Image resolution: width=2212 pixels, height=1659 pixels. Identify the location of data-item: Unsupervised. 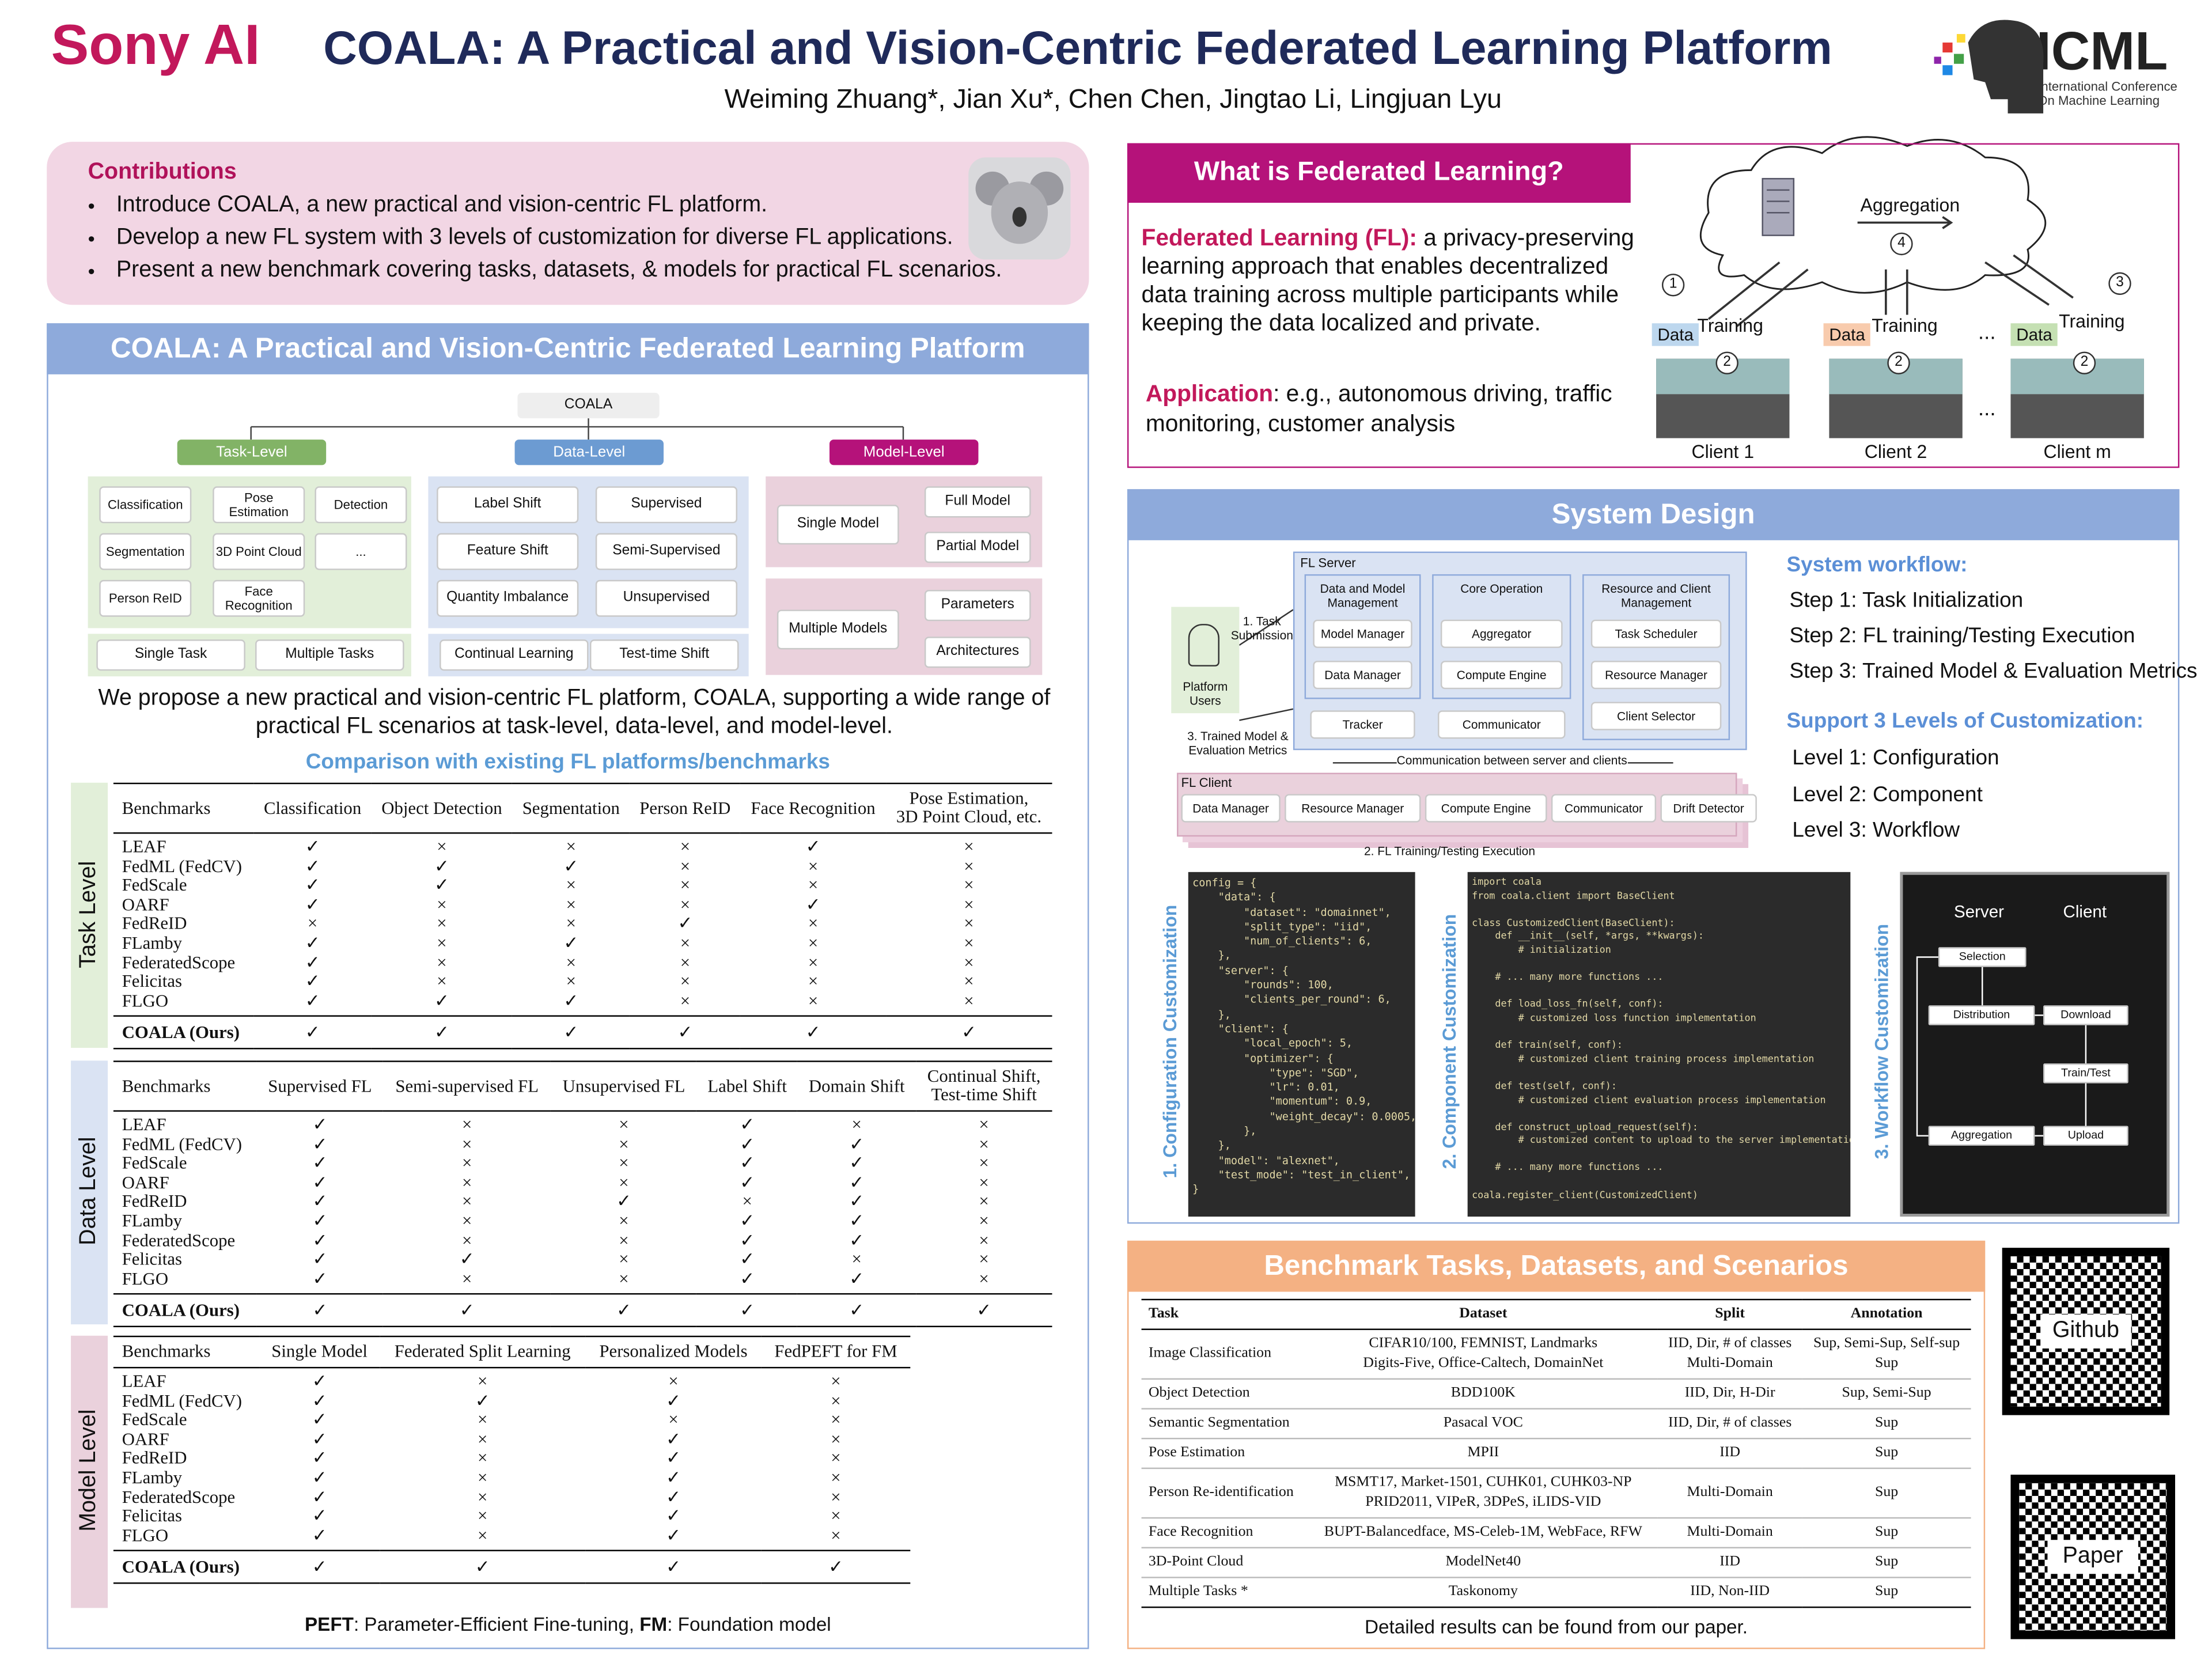
(666, 598).